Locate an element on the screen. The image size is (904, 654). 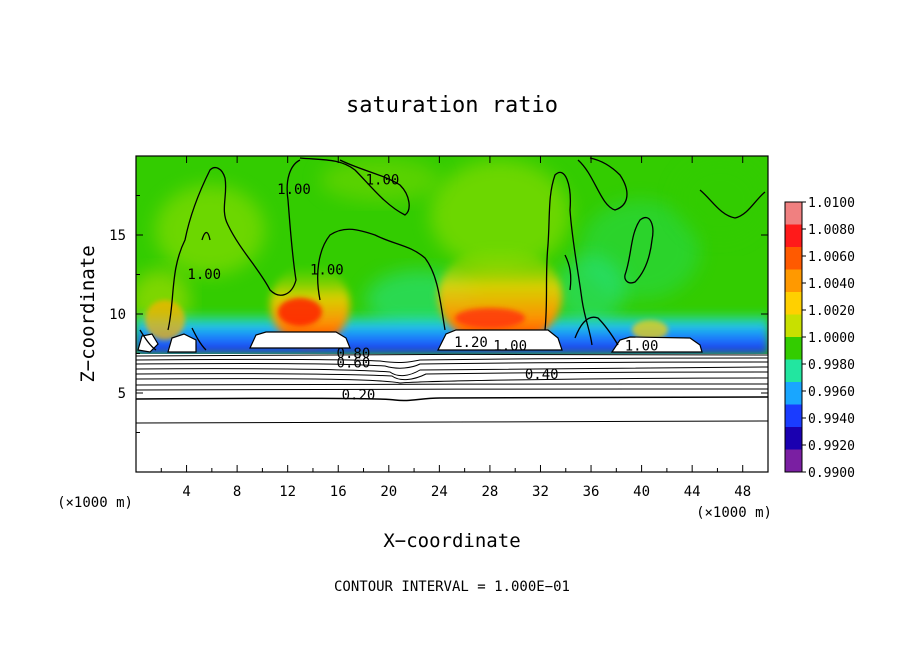
x-tick-label: 8 is located at coordinates (237, 492).